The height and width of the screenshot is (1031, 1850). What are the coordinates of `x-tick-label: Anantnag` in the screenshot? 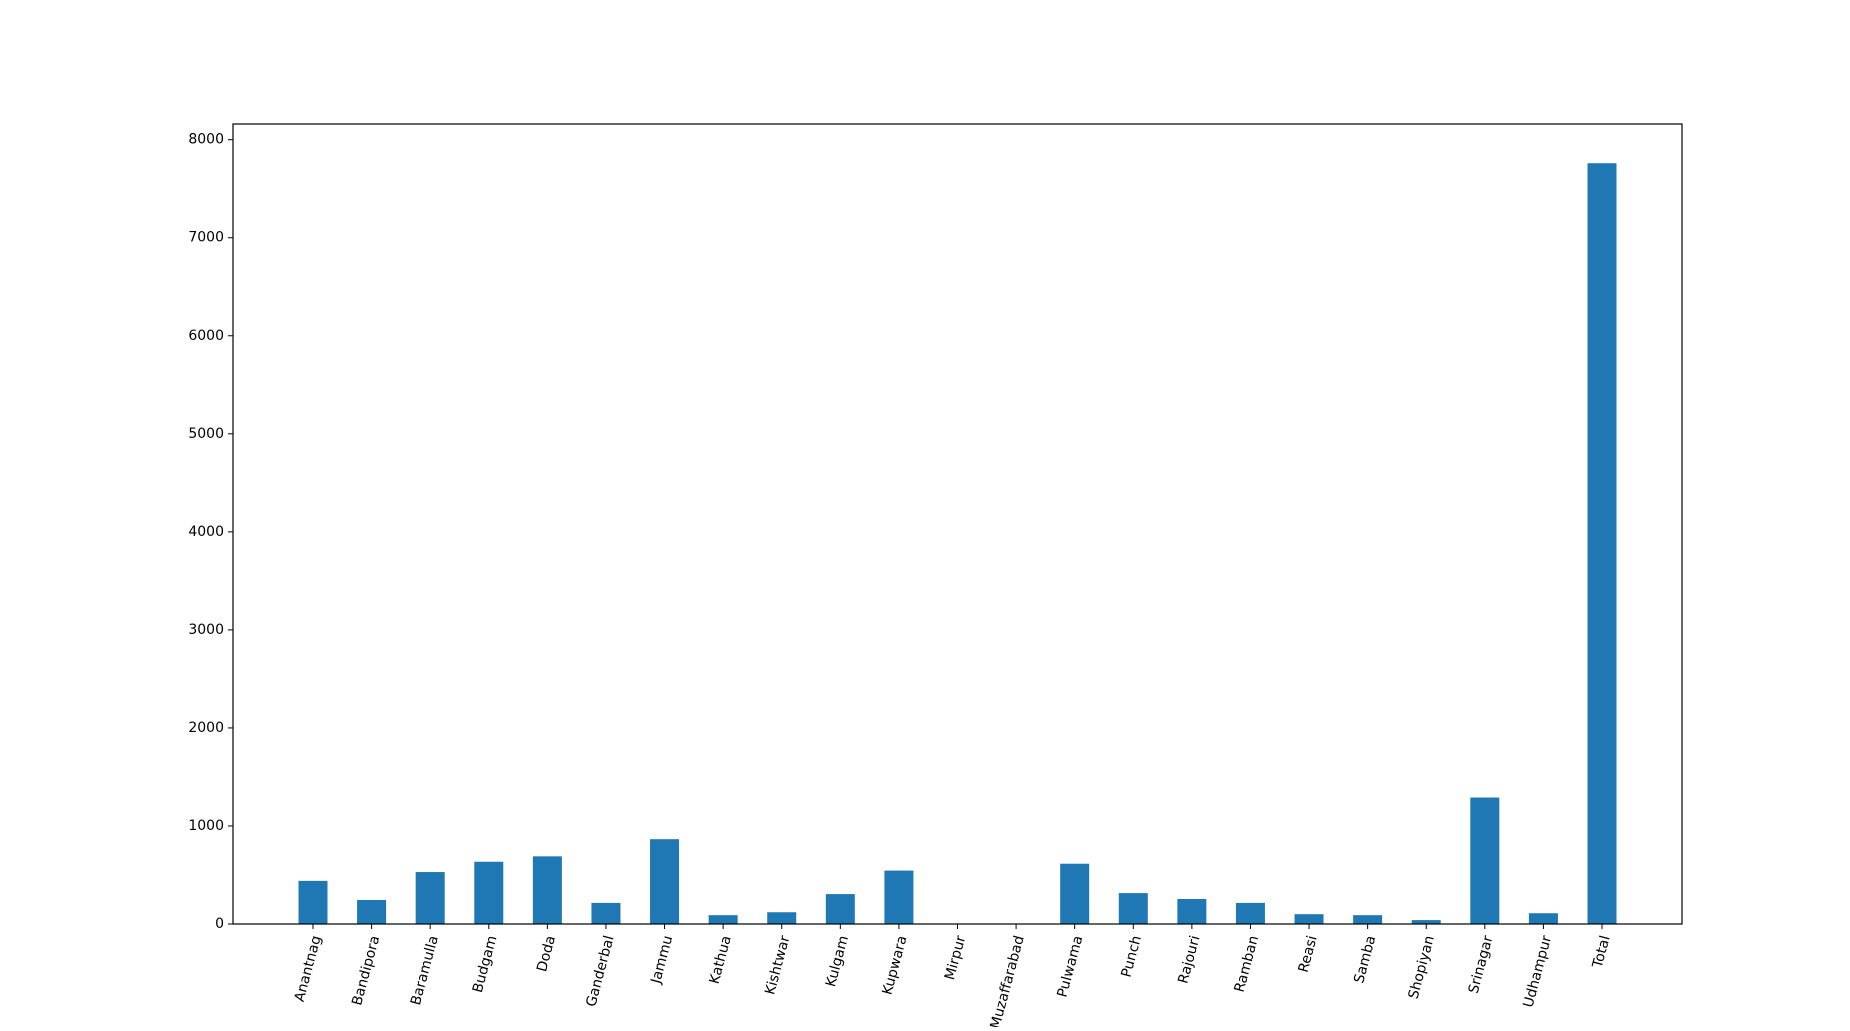 It's located at (308, 969).